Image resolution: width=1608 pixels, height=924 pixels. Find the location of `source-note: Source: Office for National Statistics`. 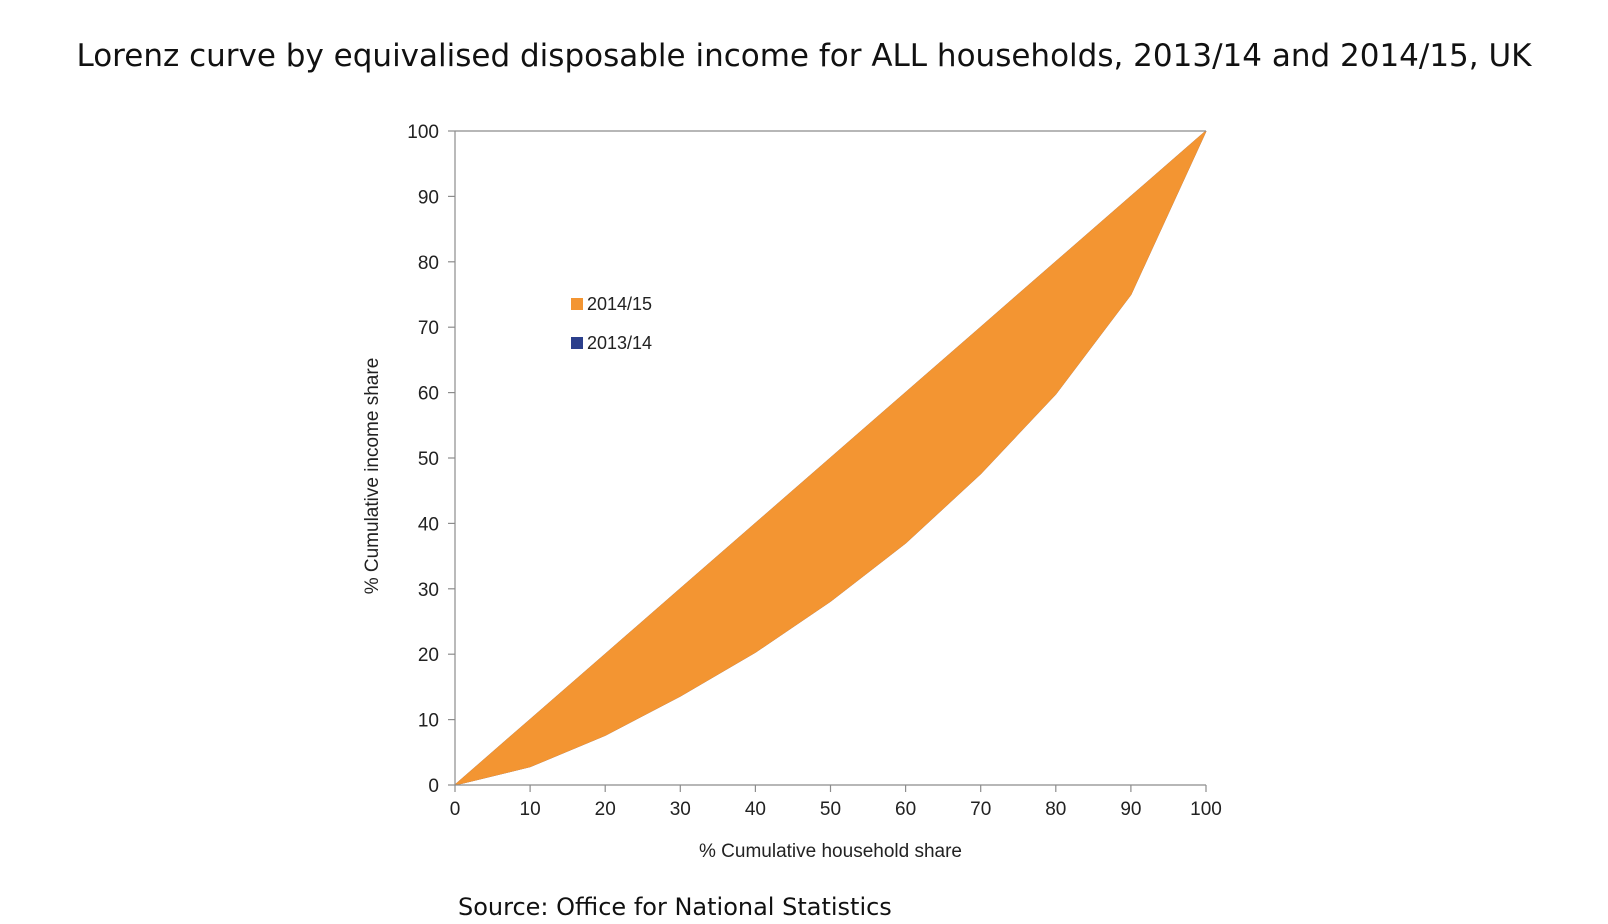

source-note: Source: Office for National Statistics is located at coordinates (675, 907).